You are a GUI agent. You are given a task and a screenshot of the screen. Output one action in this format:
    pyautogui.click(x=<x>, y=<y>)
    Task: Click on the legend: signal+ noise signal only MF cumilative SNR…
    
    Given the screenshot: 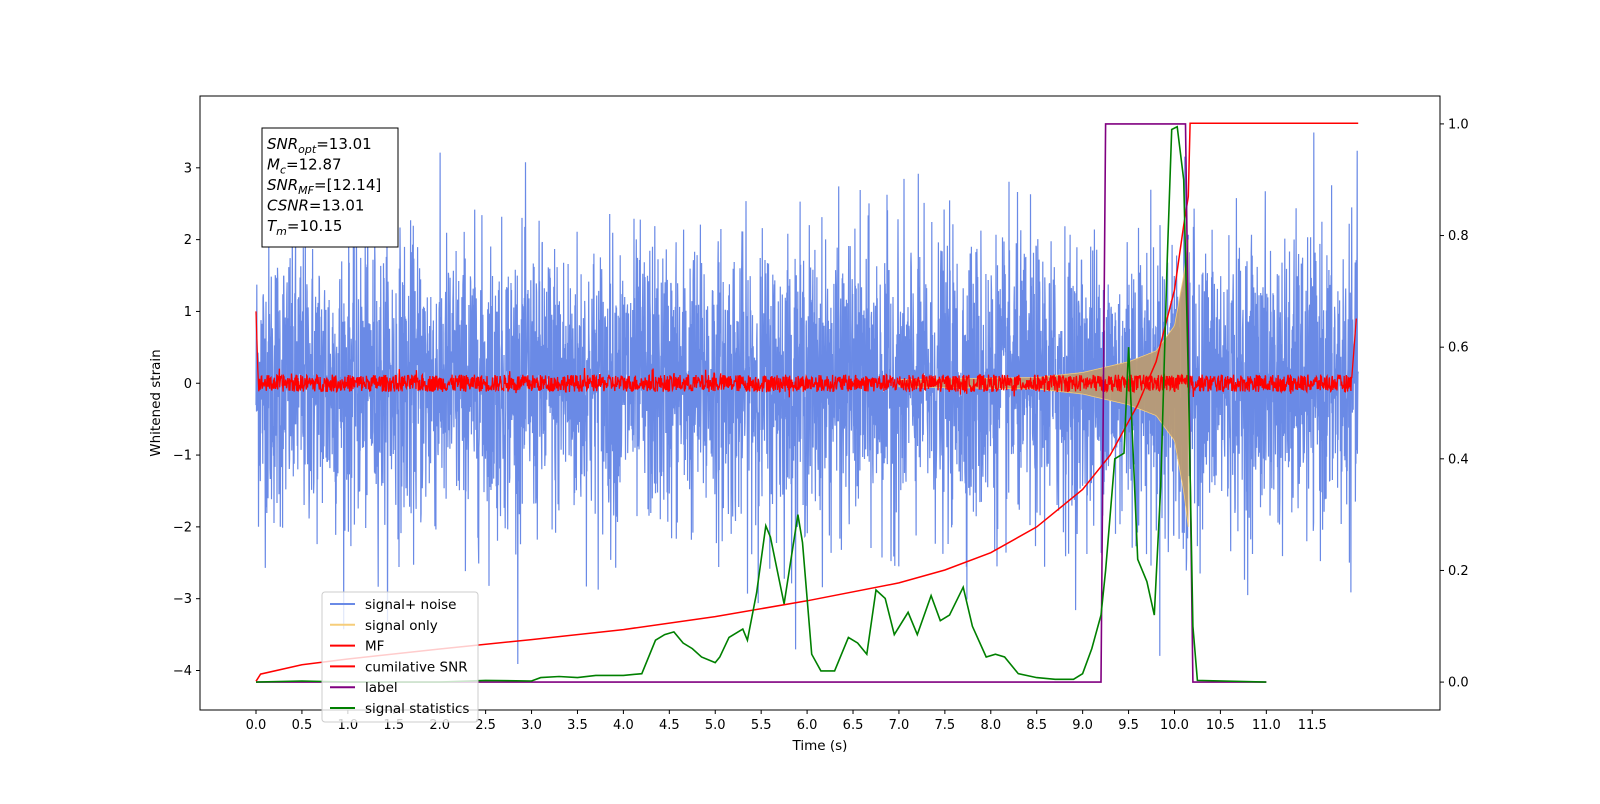 What is the action you would take?
    pyautogui.click(x=400, y=657)
    